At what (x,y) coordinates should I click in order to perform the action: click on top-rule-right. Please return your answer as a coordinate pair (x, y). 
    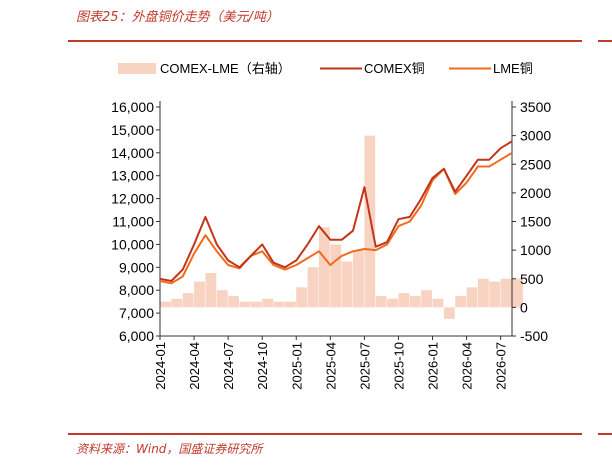
    Looking at the image, I should click on (605, 41).